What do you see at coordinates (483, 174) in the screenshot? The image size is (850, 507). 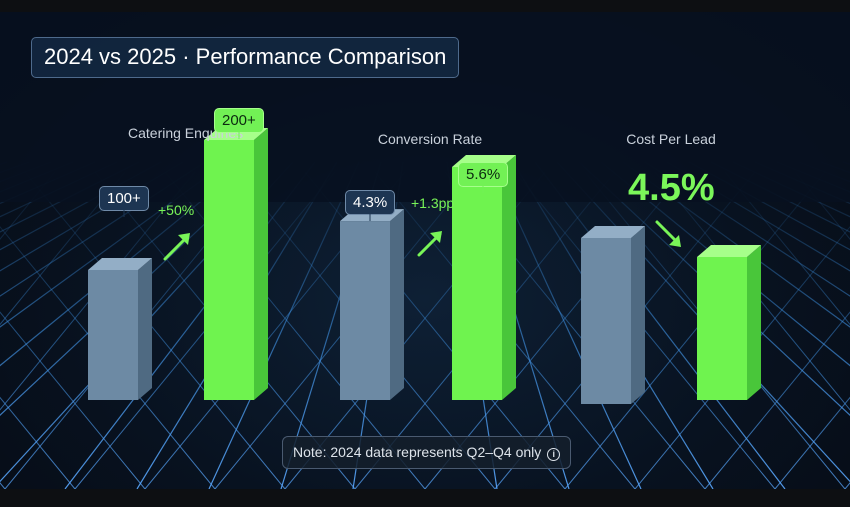 I see `data-label-conversion-2025: 5.6%` at bounding box center [483, 174].